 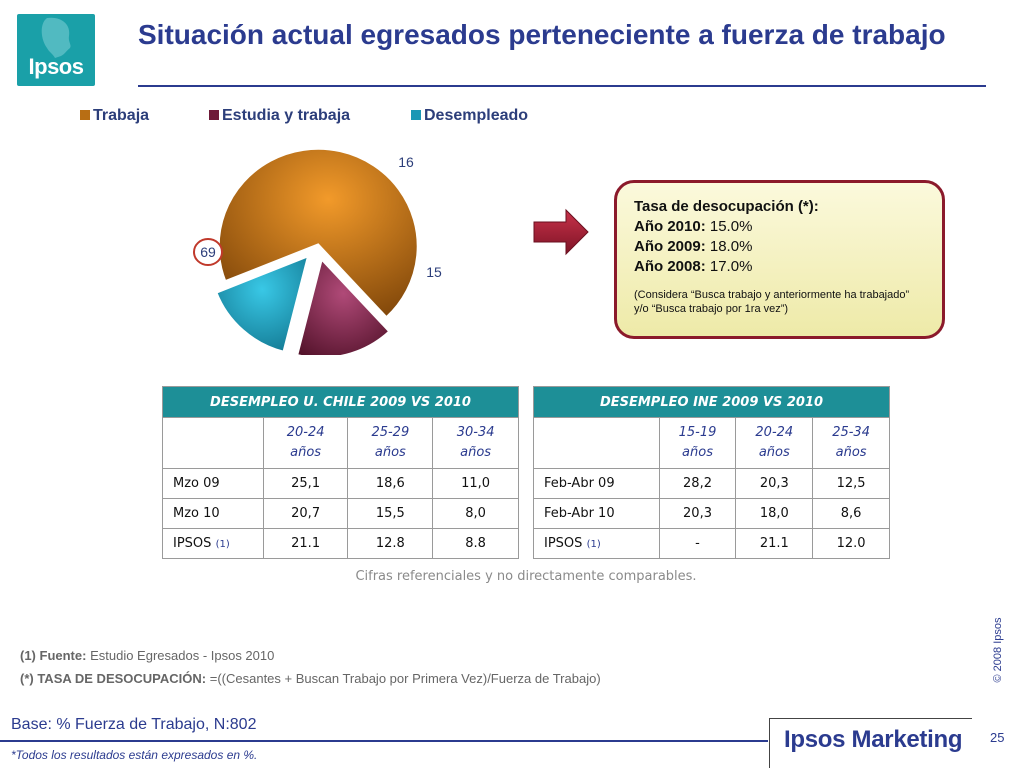 I want to click on pie-chart: 69 16 15, so click(x=317, y=250).